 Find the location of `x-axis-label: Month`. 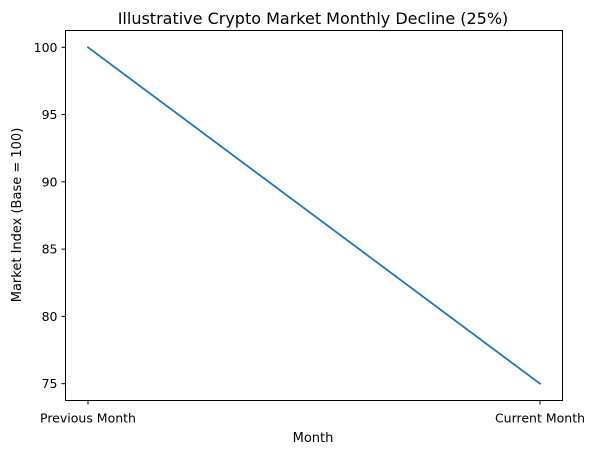

x-axis-label: Month is located at coordinates (313, 438).